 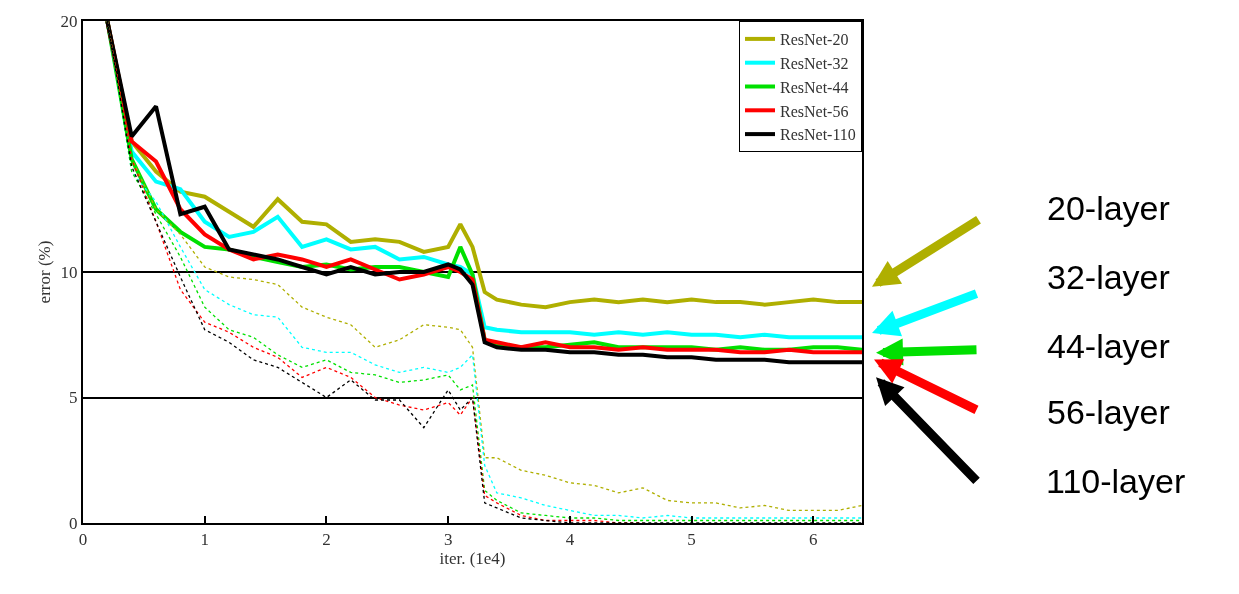 I want to click on y-tick-label: 10, so click(x=69, y=272).